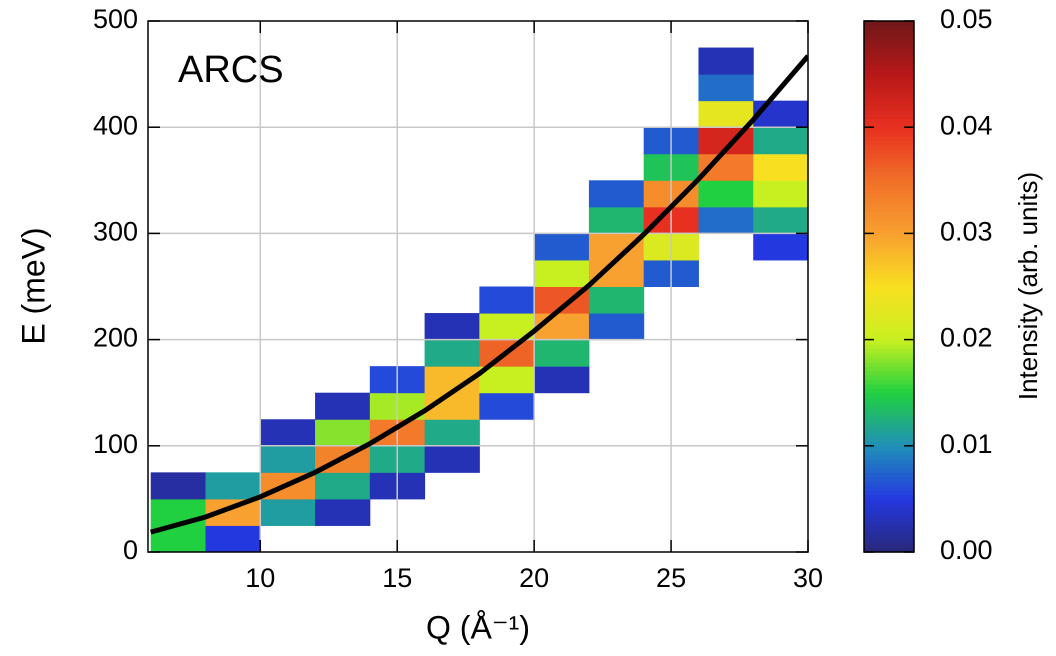  What do you see at coordinates (115, 232) in the screenshot?
I see `y-tick-label: 300` at bounding box center [115, 232].